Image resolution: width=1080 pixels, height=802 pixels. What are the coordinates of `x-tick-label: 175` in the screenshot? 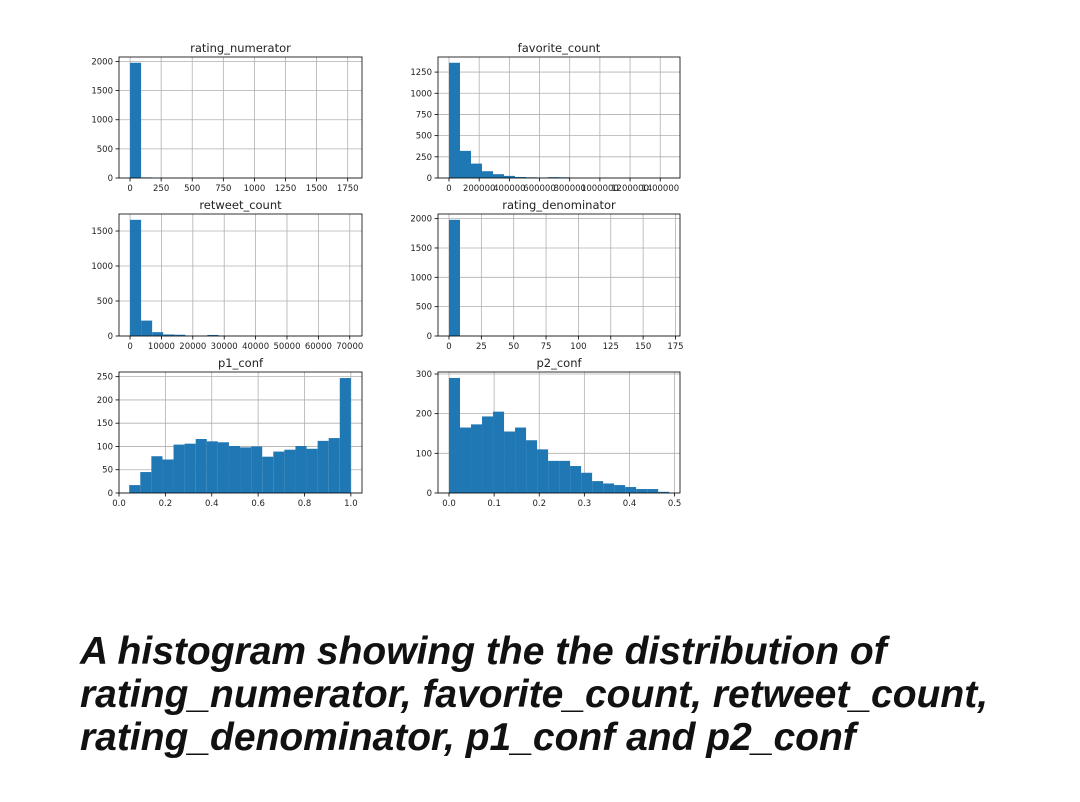 It's located at (675, 347).